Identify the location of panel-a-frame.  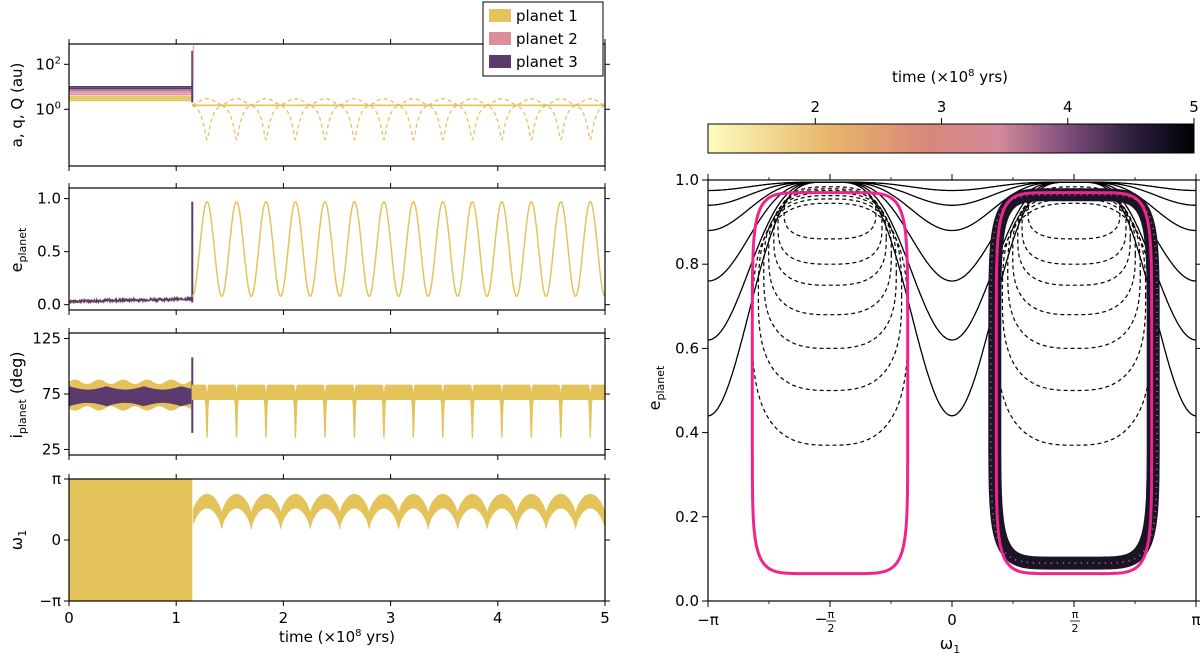
(337, 105).